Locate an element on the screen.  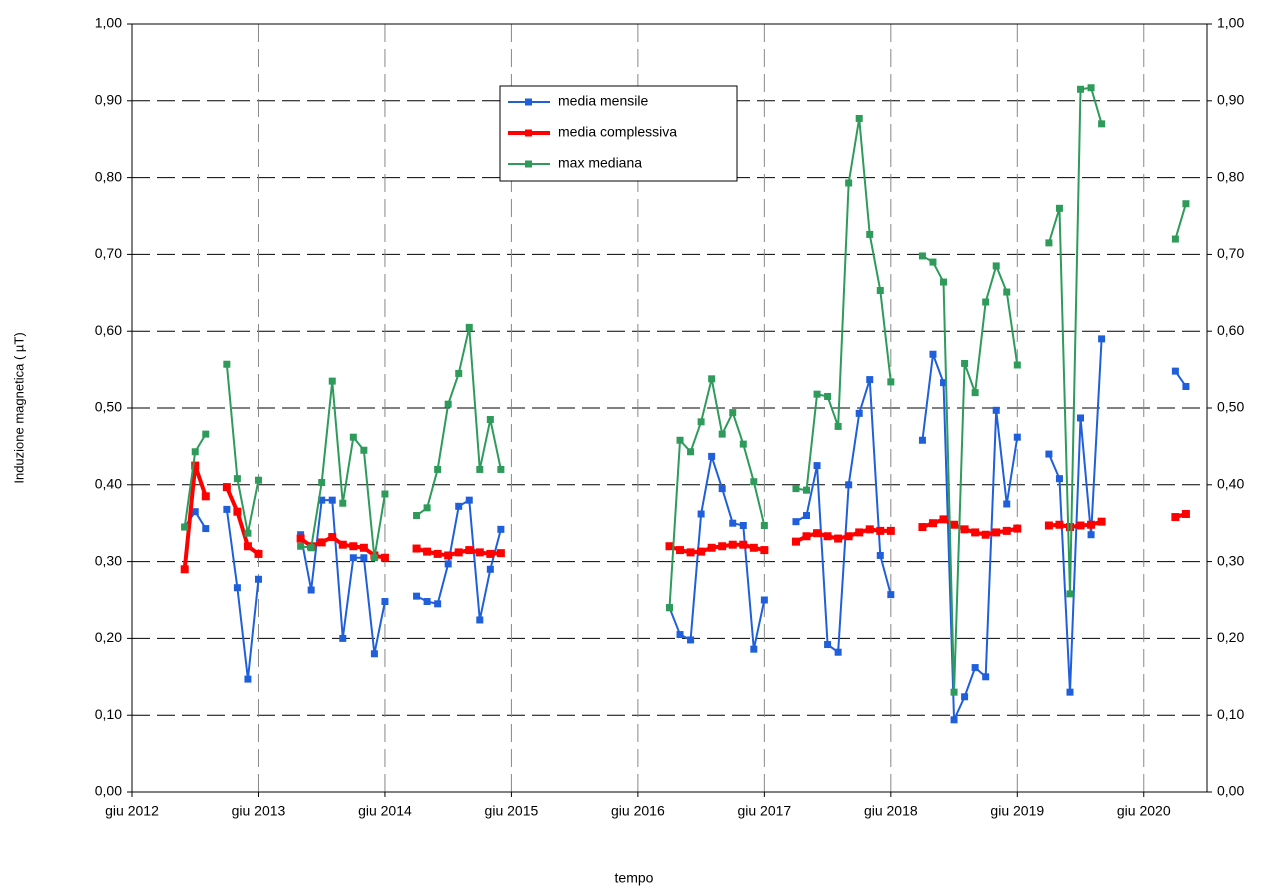
y2-tick-label: 0,30 is located at coordinates (1230, 560).